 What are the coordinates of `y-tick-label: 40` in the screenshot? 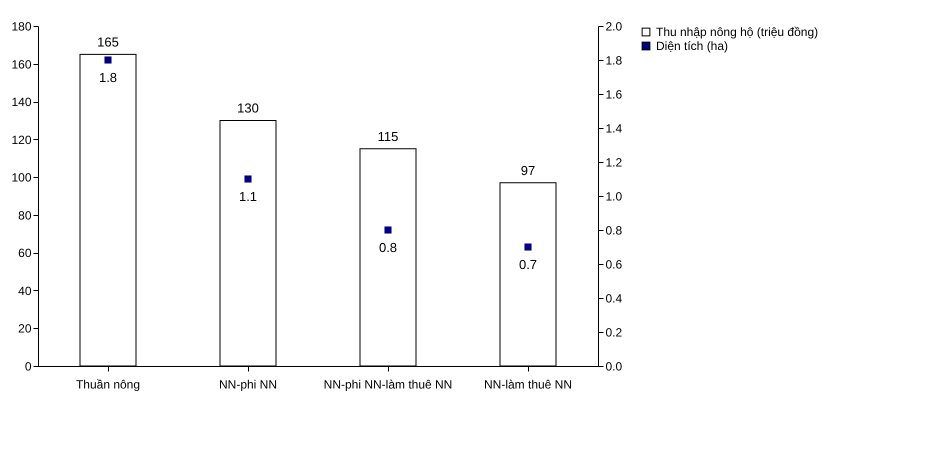 It's located at (25, 291).